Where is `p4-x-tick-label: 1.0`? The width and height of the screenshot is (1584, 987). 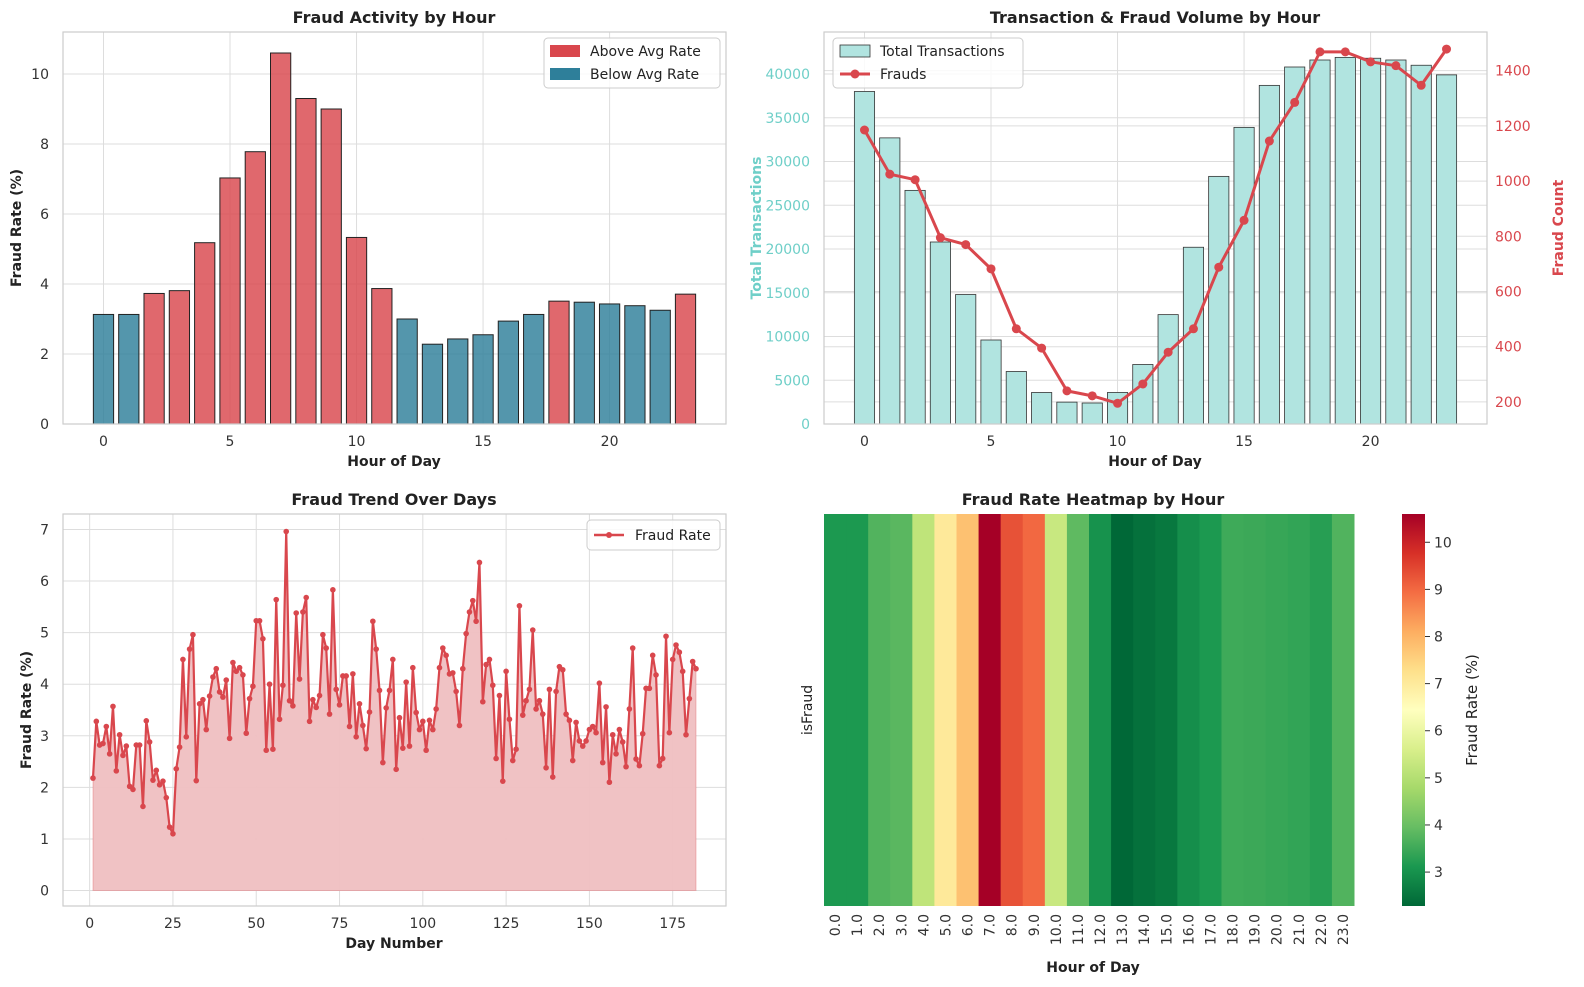
p4-x-tick-label: 1.0 is located at coordinates (858, 925).